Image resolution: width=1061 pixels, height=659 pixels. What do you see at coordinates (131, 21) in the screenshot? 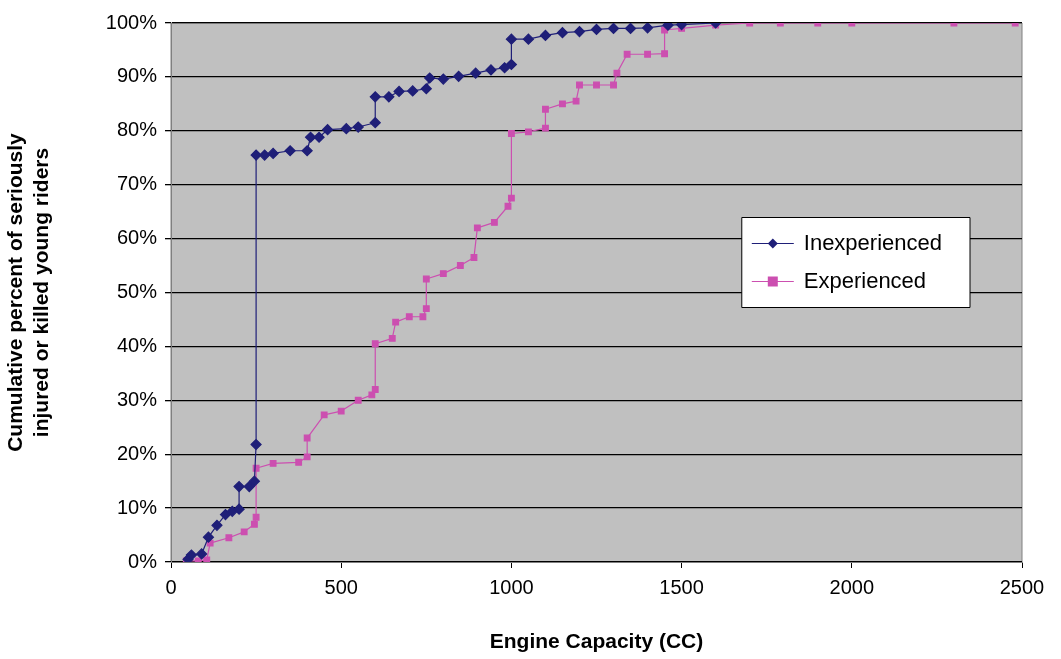
I see `y-tick-label: 100%` at bounding box center [131, 21].